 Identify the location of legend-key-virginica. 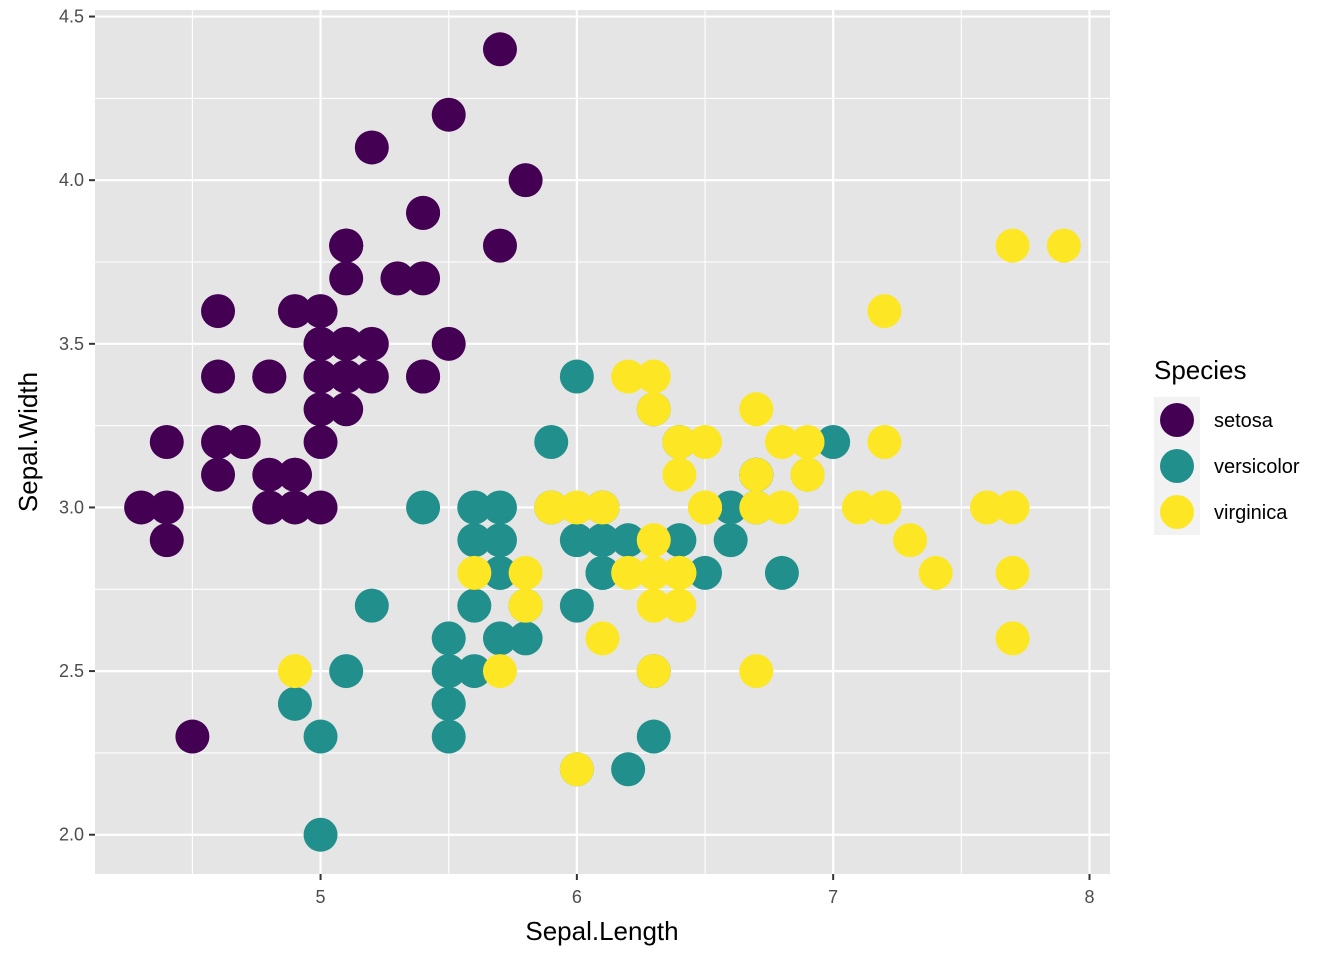
(1177, 512).